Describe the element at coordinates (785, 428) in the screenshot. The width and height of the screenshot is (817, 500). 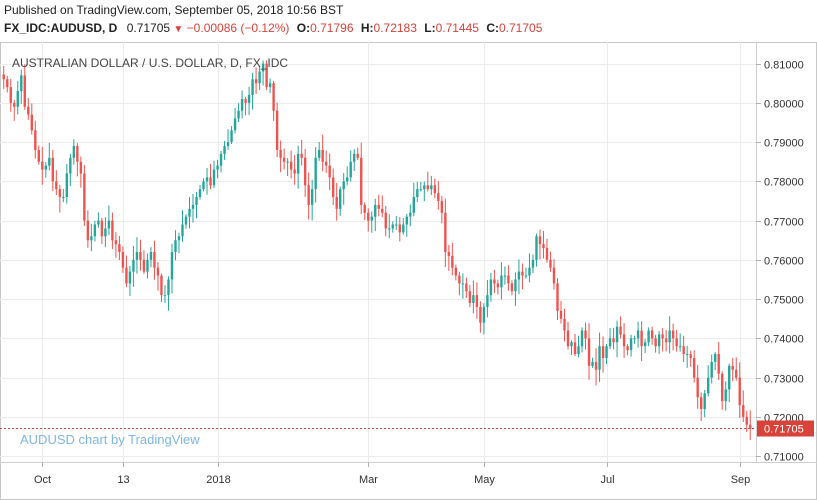
I see `last-price-badge` at that location.